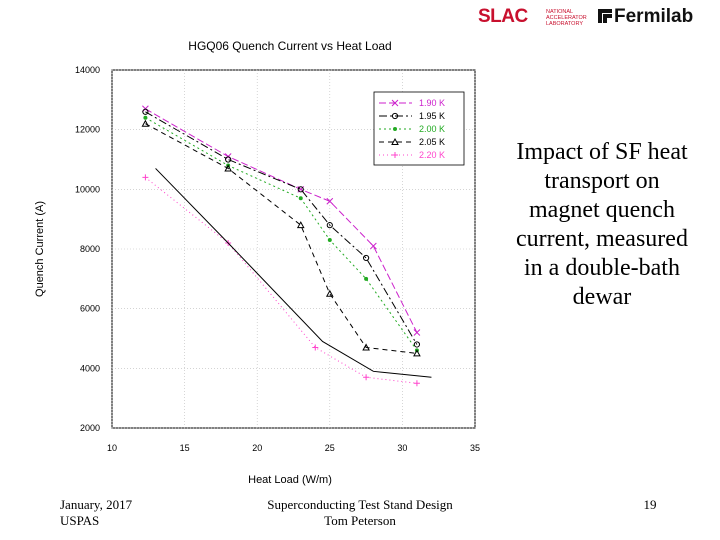  What do you see at coordinates (90, 428) in the screenshot?
I see `y-tick-label: 2000` at bounding box center [90, 428].